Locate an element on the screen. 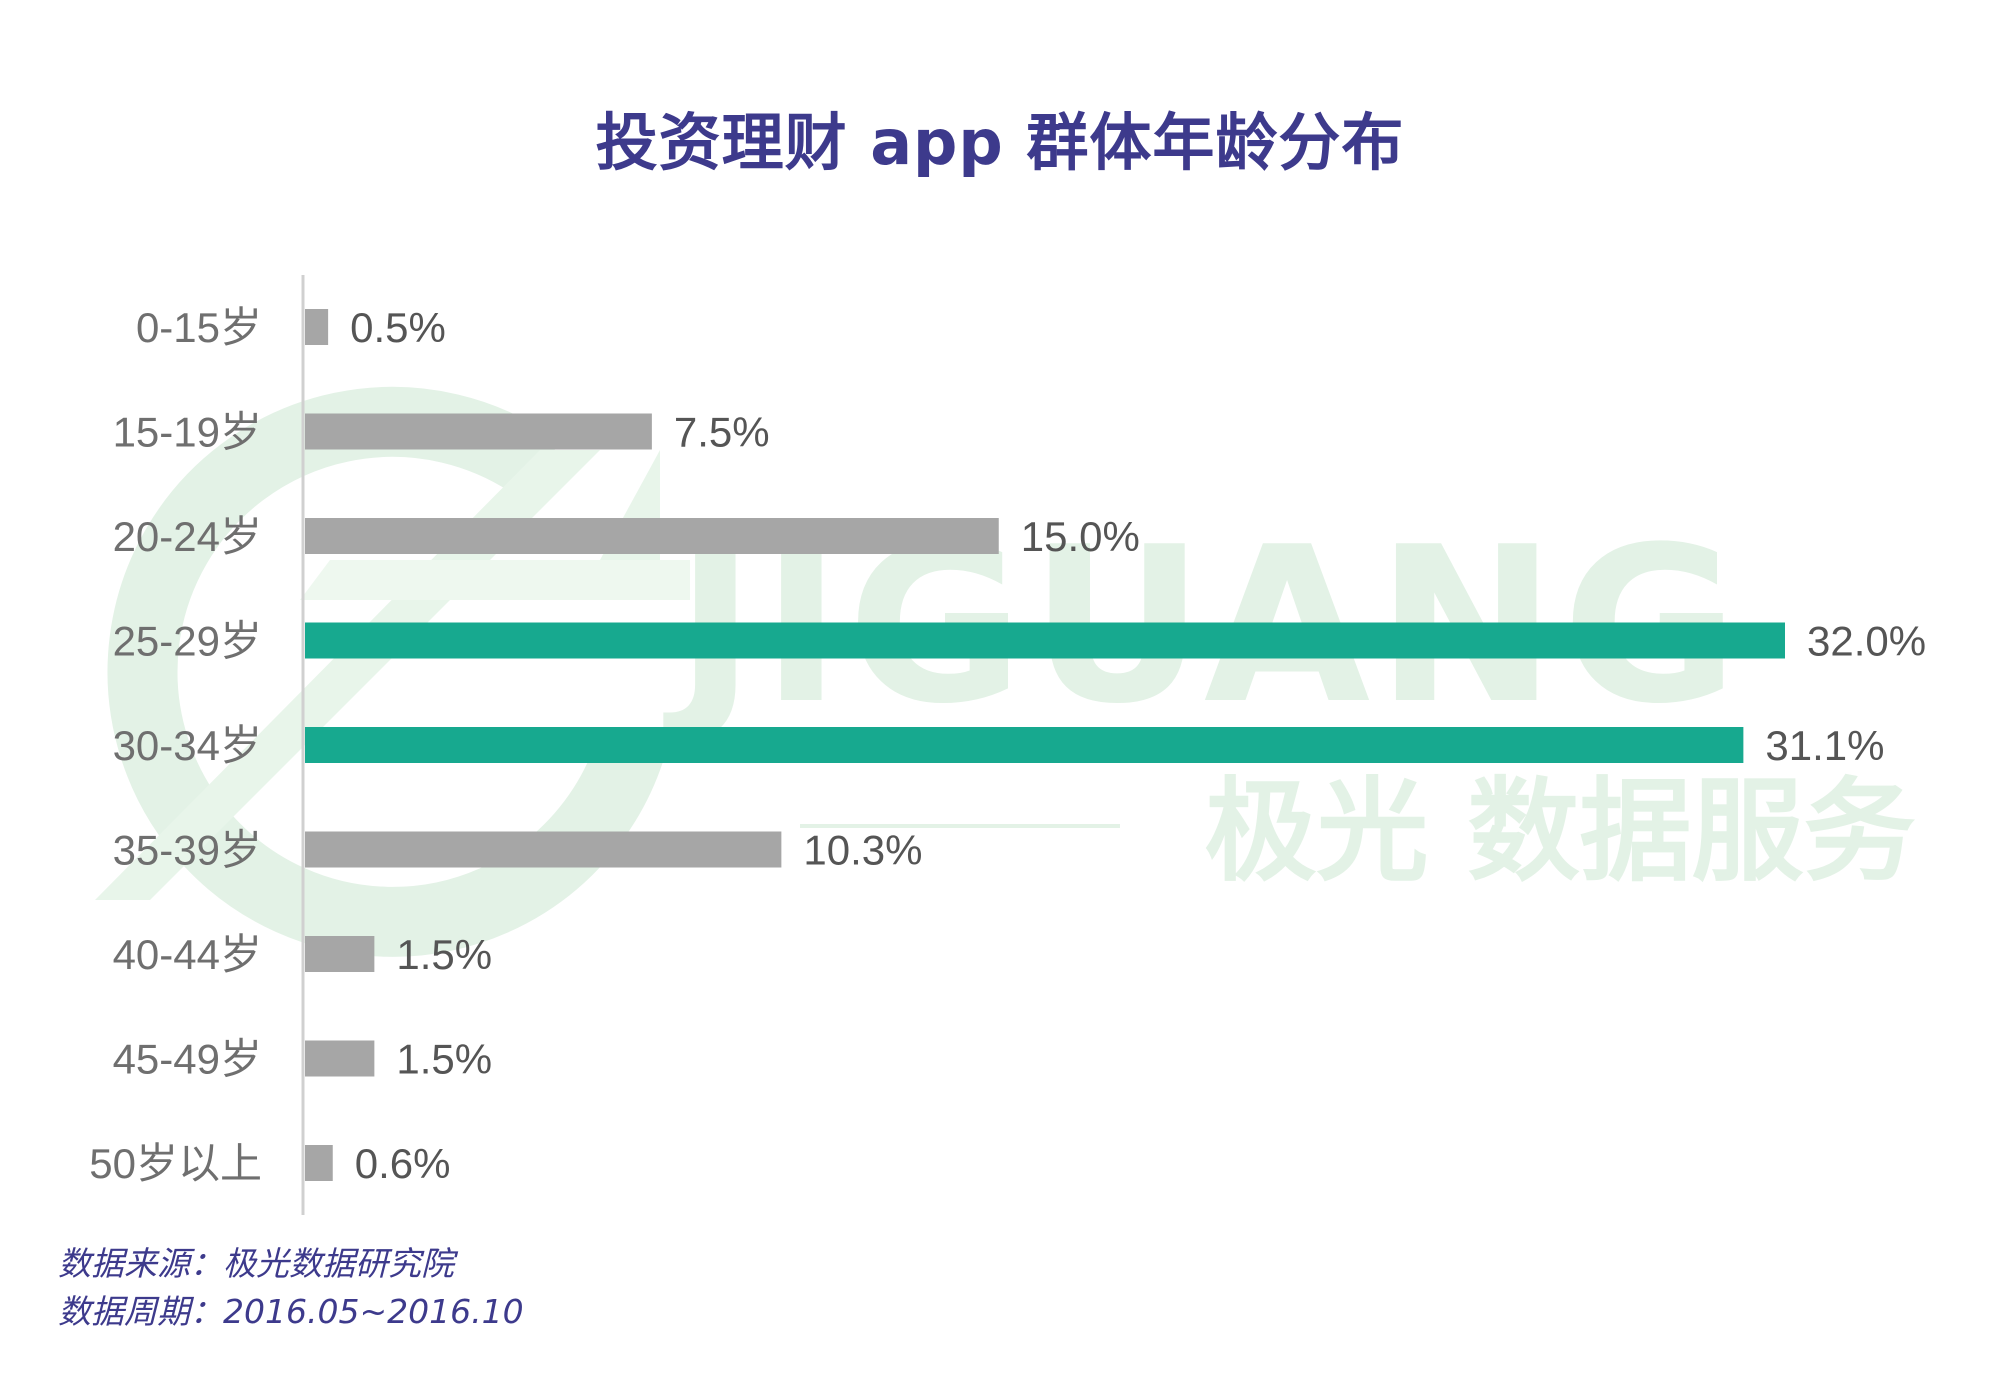 This screenshot has height=1386, width=2000. category-label-5: 35-39岁 is located at coordinates (187, 850).